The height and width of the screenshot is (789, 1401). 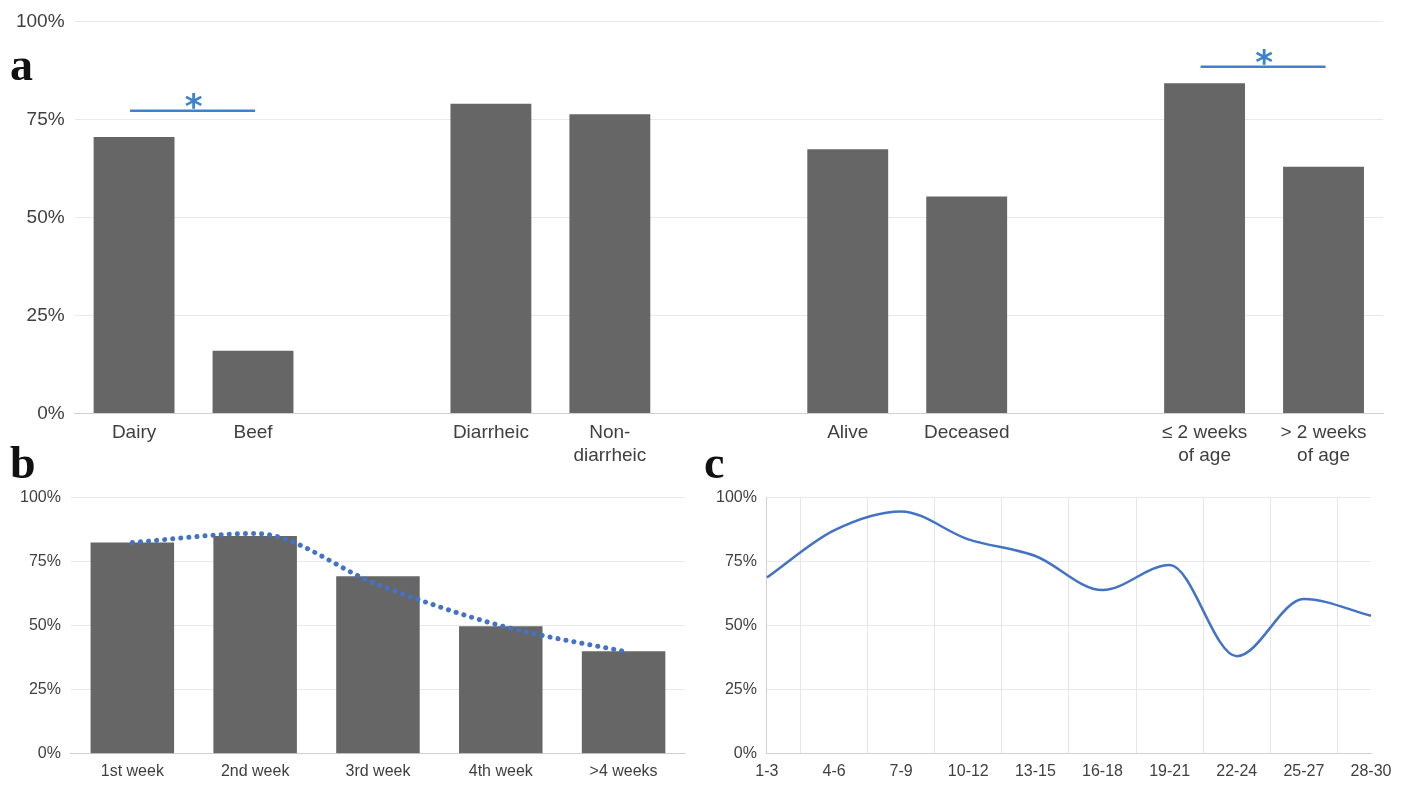 What do you see at coordinates (134, 432) in the screenshot?
I see `x-tick-label: Dairy` at bounding box center [134, 432].